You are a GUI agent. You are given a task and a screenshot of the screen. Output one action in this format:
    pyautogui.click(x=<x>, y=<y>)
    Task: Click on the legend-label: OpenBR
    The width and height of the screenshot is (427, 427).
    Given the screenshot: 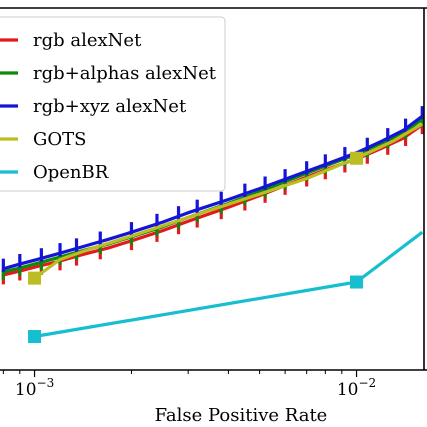 What is the action you would take?
    pyautogui.click(x=71, y=172)
    